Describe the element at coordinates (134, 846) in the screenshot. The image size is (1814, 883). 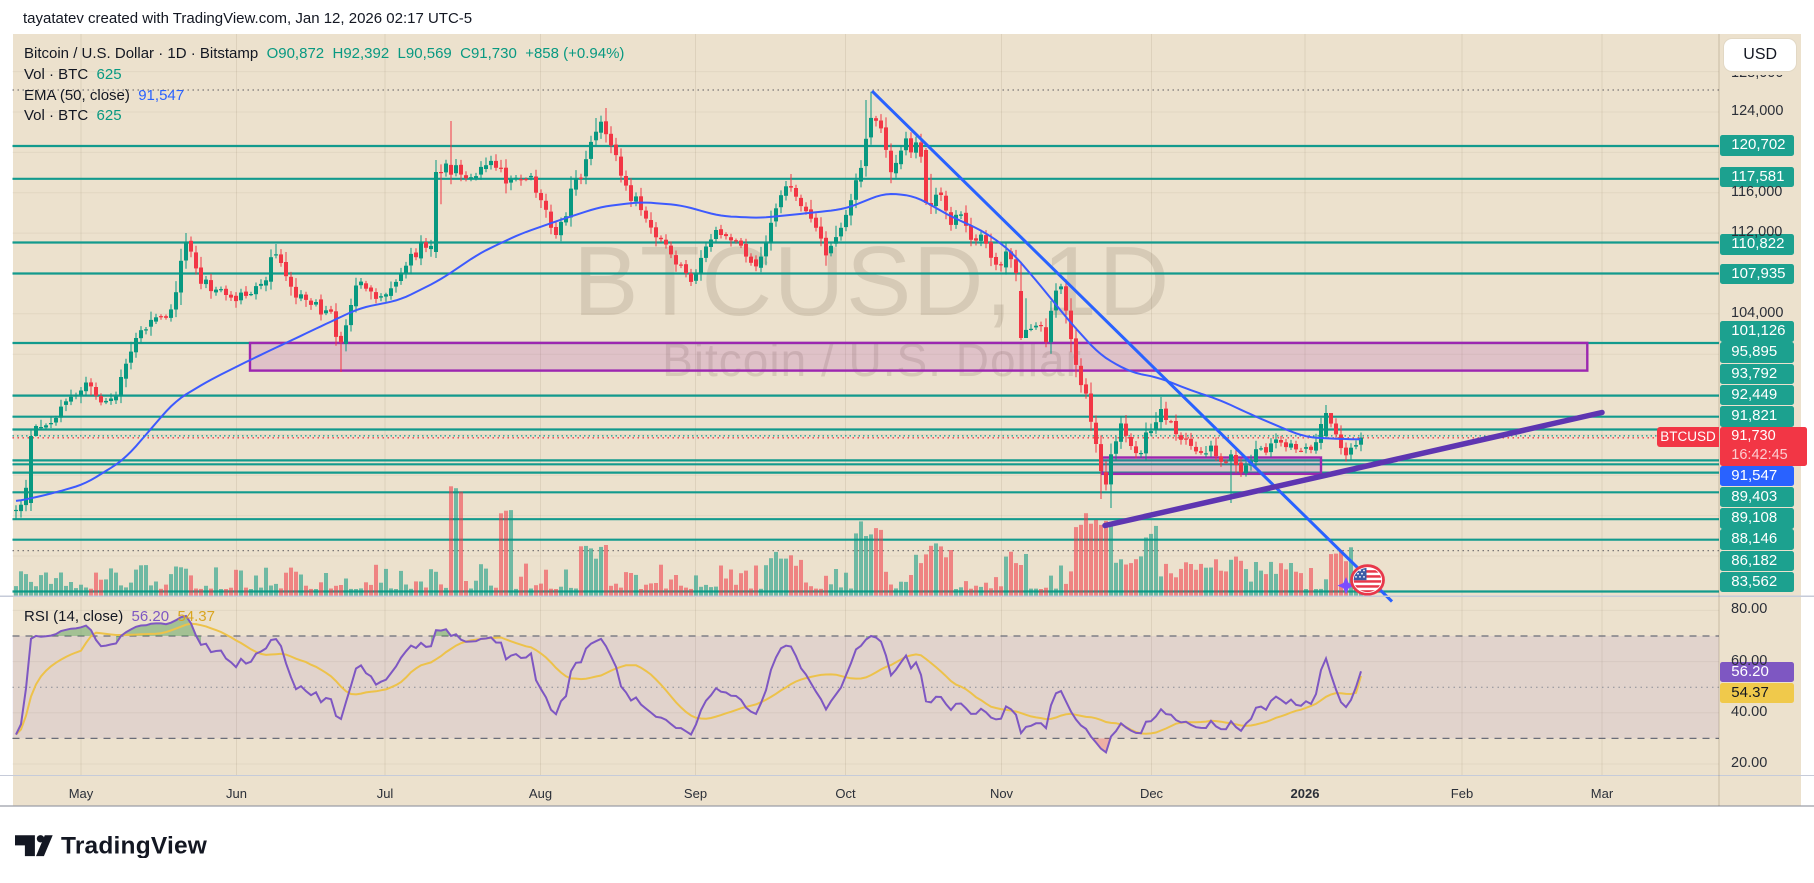
I see `svg-text: TradingView` at that location.